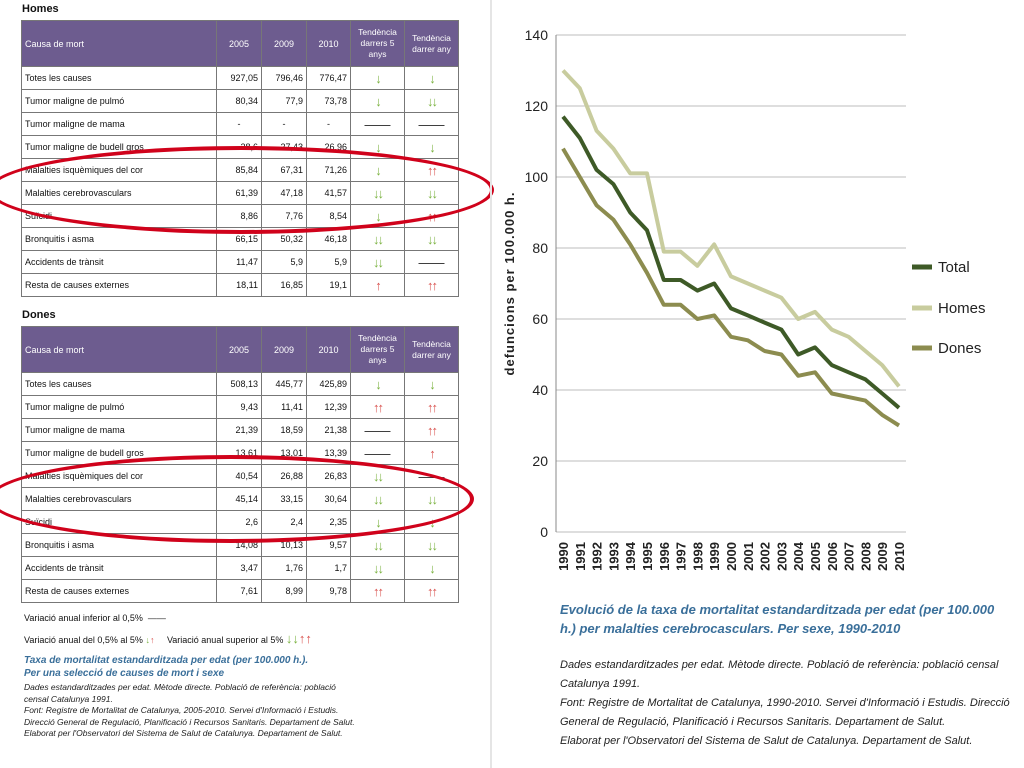 This screenshot has height=768, width=1024. I want to click on table-row: Bronquitis i asma 14,08 10,13 9,57 ↓↓ ↓↓, so click(240, 545).